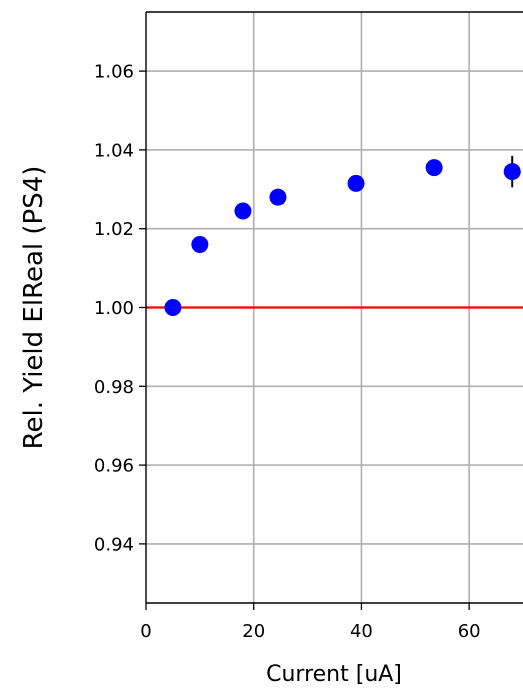 The image size is (523, 692). I want to click on y-tick-label: 0.98, so click(114, 387).